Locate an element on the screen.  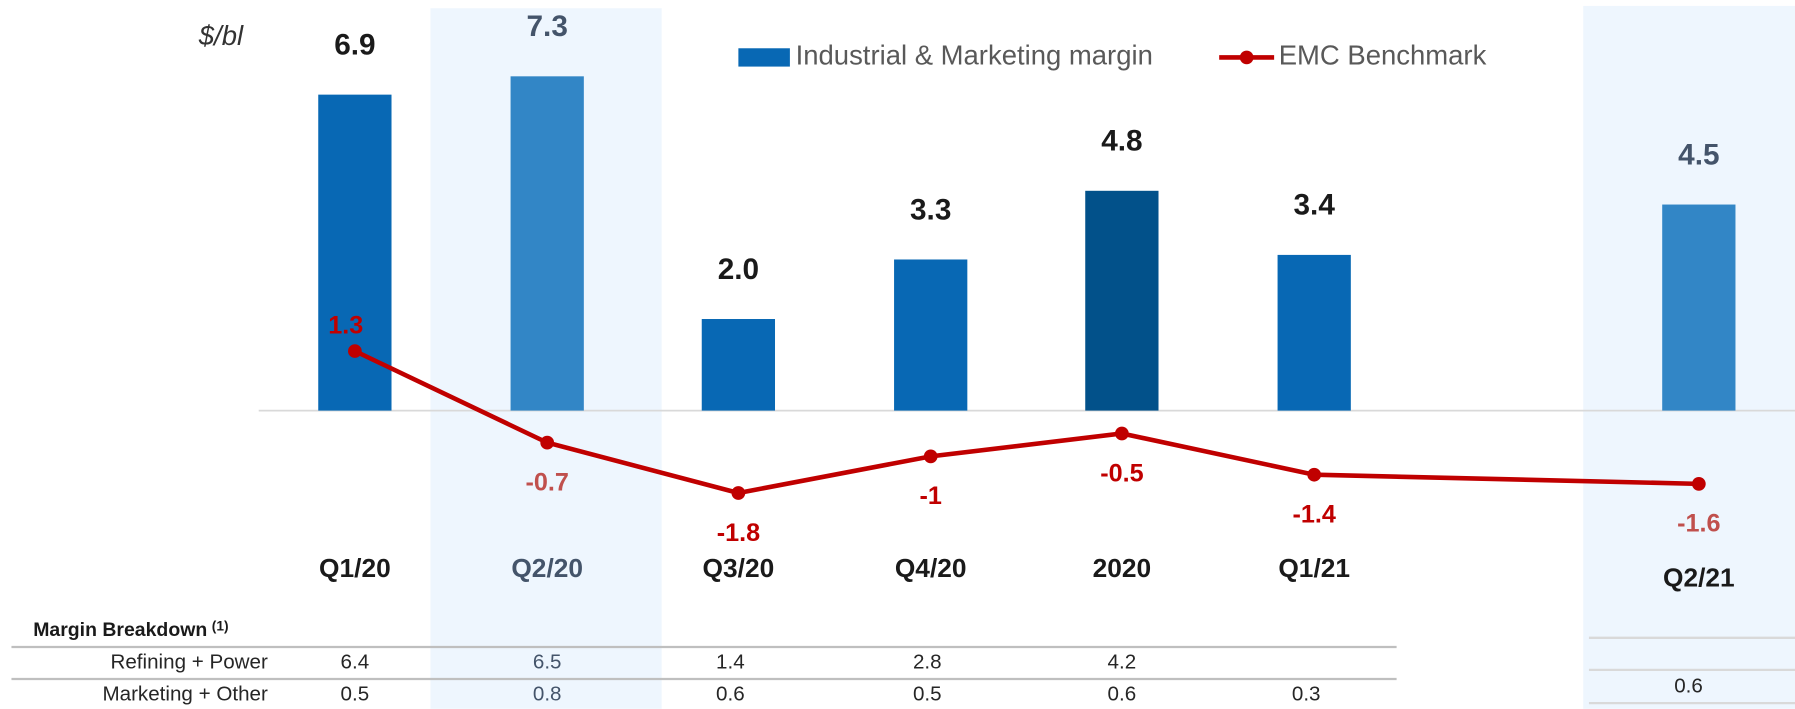
table-title-text: Margin Breakdown is located at coordinates (120, 630).